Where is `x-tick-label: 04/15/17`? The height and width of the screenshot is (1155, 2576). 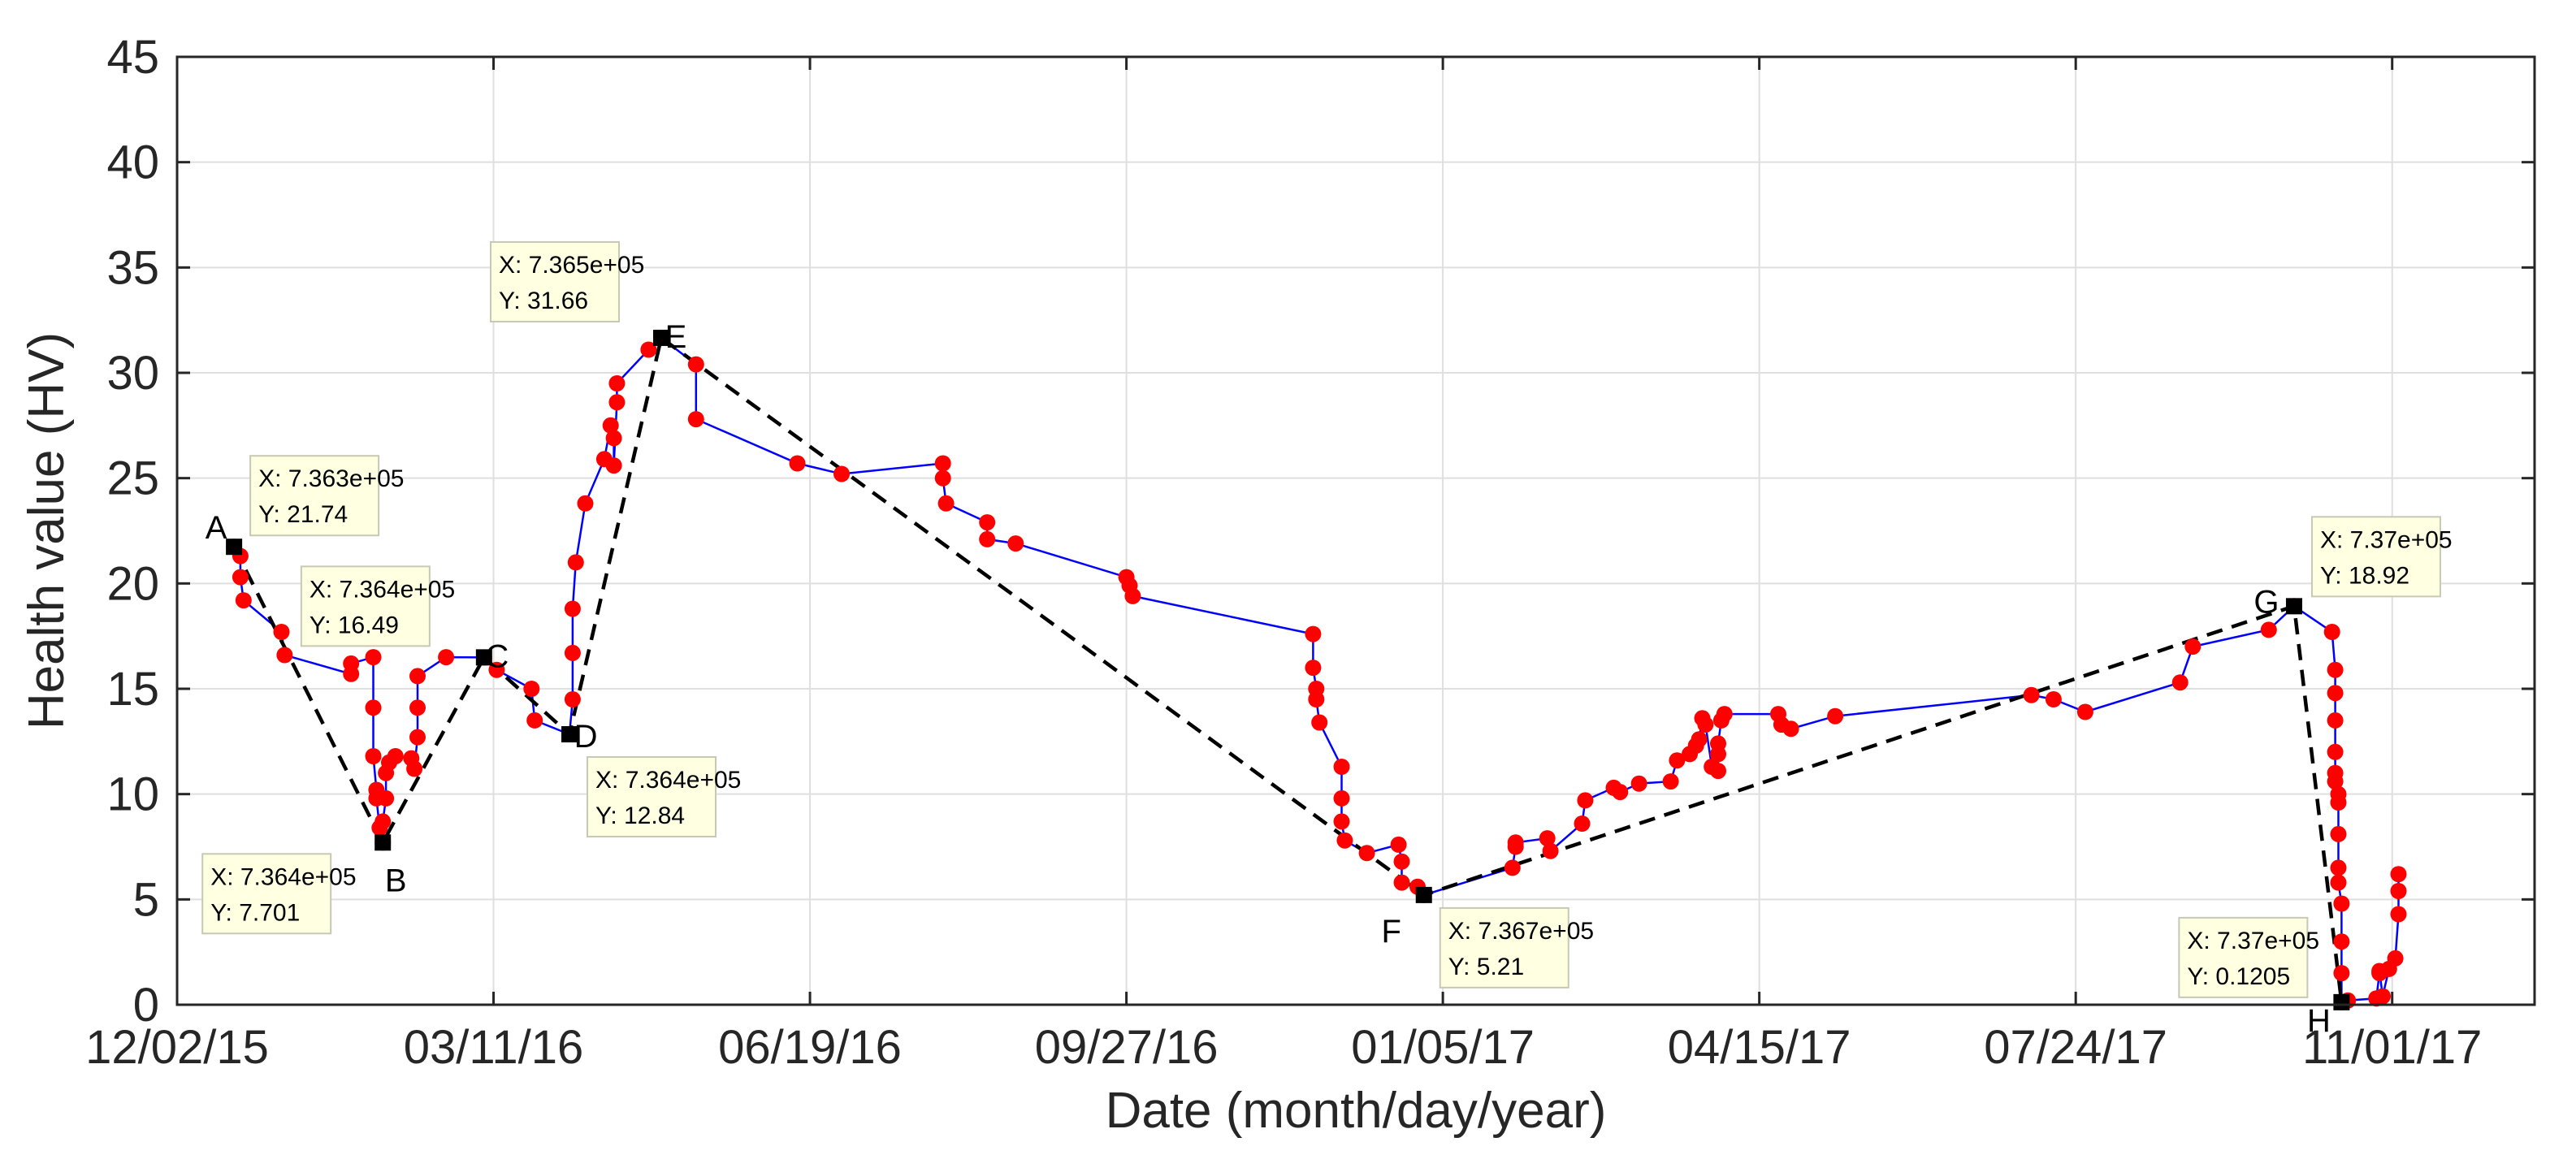
x-tick-label: 04/15/17 is located at coordinates (1759, 1047).